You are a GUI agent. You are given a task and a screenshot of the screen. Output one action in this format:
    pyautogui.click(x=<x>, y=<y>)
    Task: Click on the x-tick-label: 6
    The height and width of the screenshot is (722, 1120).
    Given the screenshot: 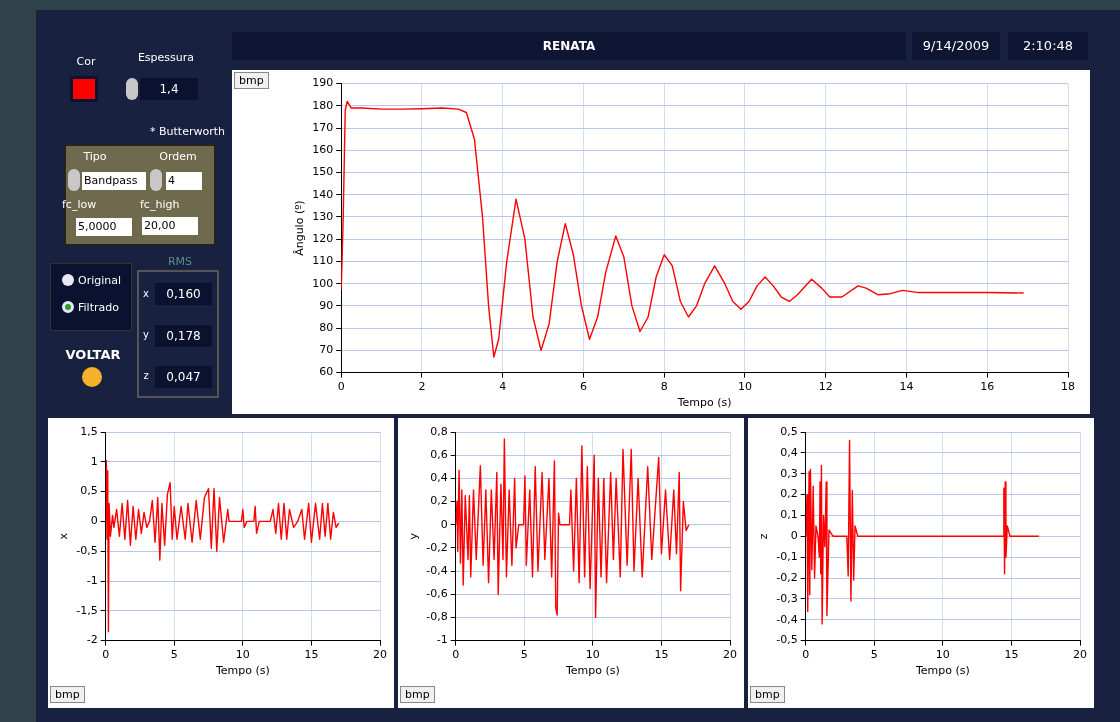 What is the action you would take?
    pyautogui.click(x=583, y=387)
    